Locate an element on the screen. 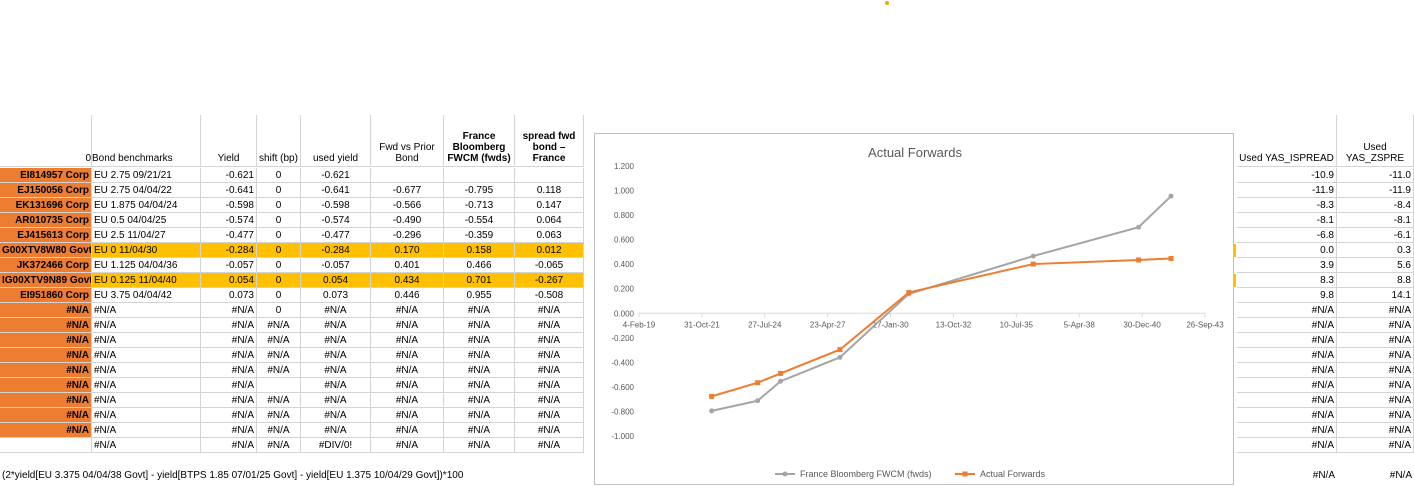  cell-zspread: -11.0 is located at coordinates (1375, 175).